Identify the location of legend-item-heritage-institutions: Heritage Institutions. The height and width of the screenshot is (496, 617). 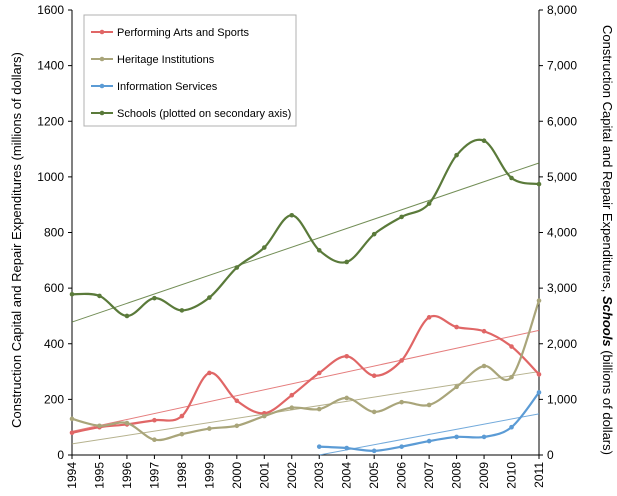
(153, 60).